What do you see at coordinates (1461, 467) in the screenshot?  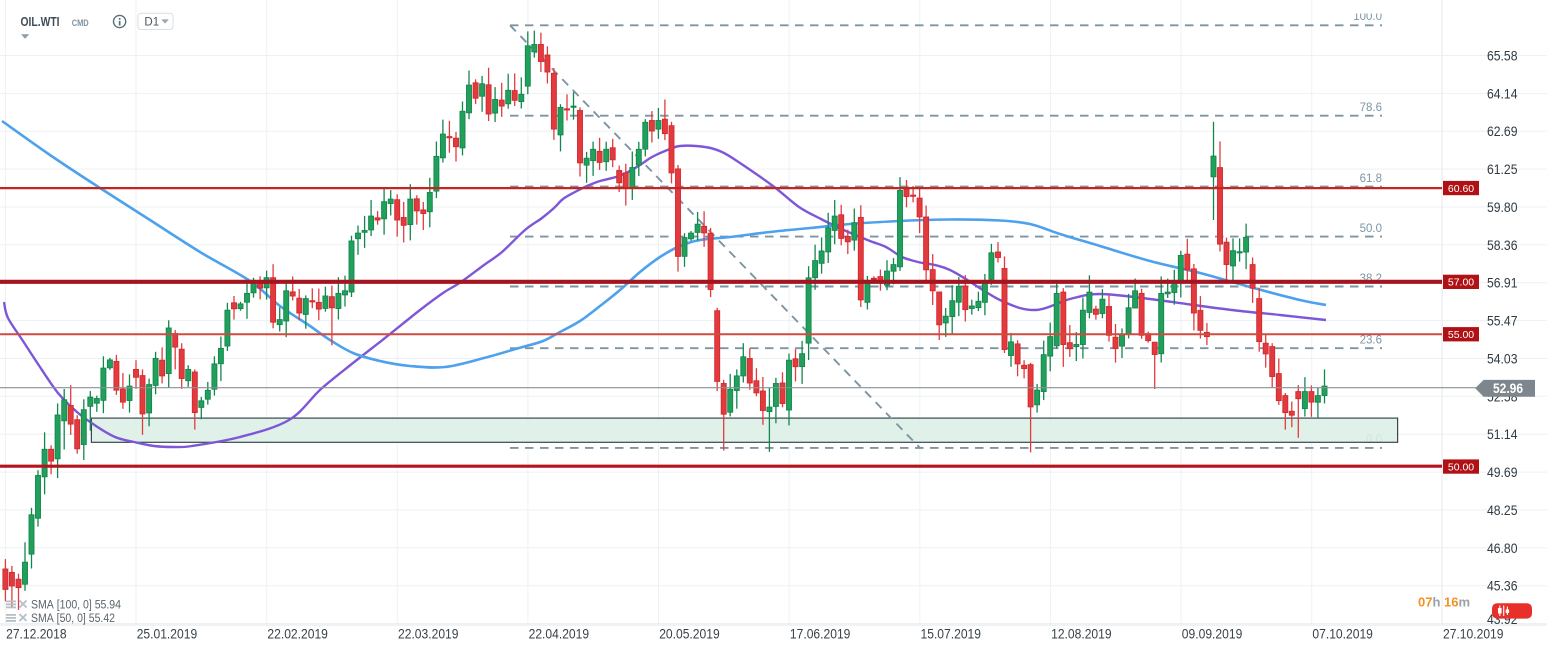 I see `svg-text: 50.00` at bounding box center [1461, 467].